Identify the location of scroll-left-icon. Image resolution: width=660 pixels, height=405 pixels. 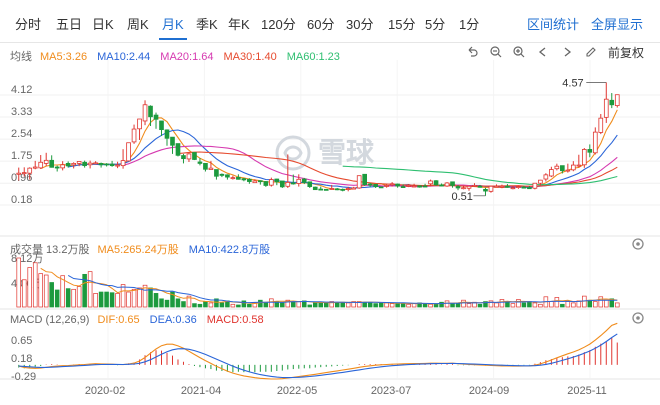
(543, 53).